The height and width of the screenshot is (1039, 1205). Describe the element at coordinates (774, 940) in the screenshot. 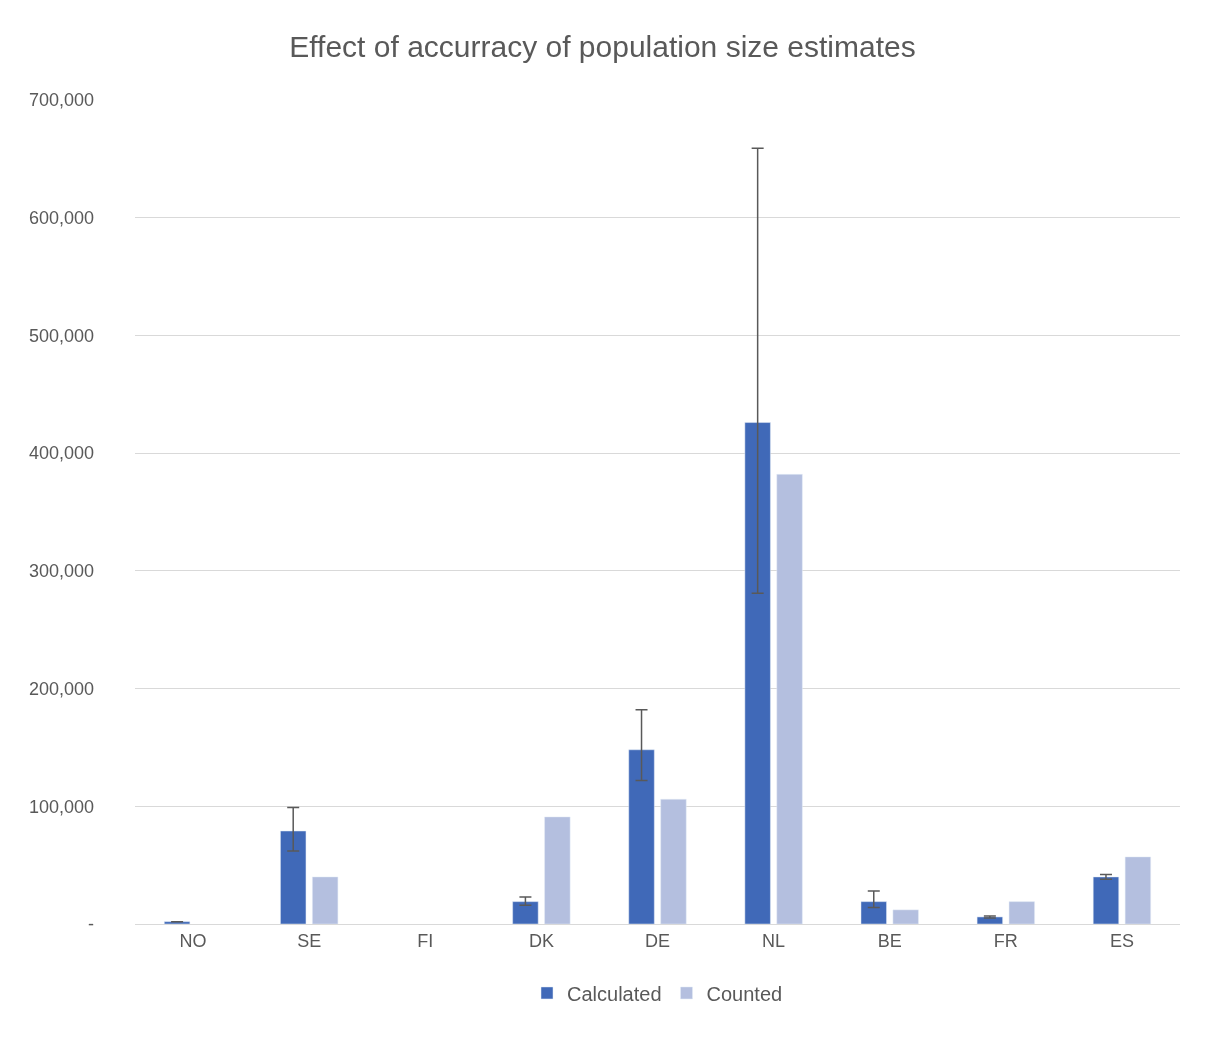

I see `x-tick-label: NL` at that location.